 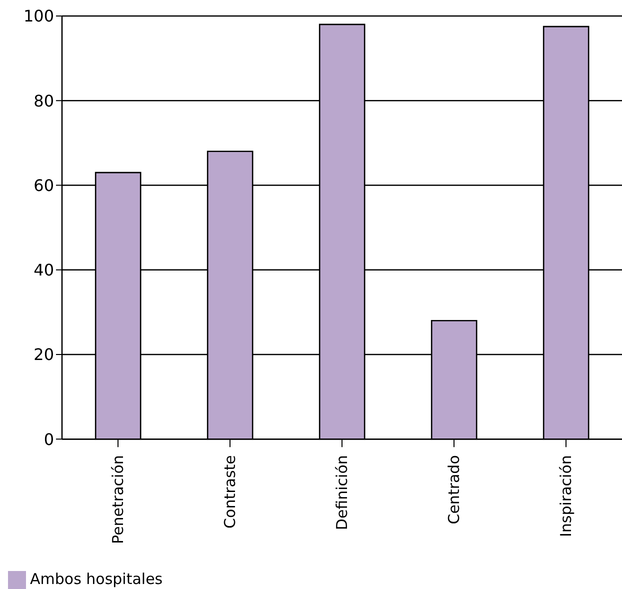 What do you see at coordinates (96, 579) in the screenshot?
I see `legend-label: Ambos hospitales` at bounding box center [96, 579].